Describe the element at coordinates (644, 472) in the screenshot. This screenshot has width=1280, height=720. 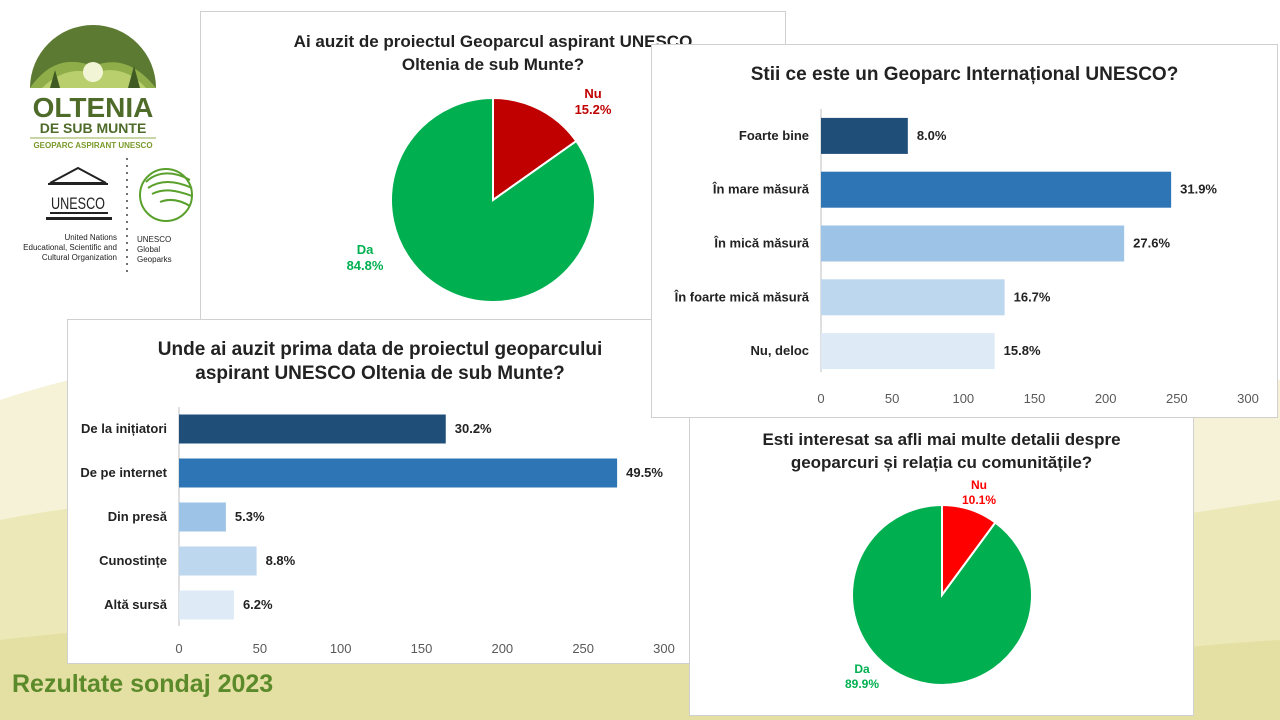
I see `chart3-data-label-1: 49.5%` at that location.